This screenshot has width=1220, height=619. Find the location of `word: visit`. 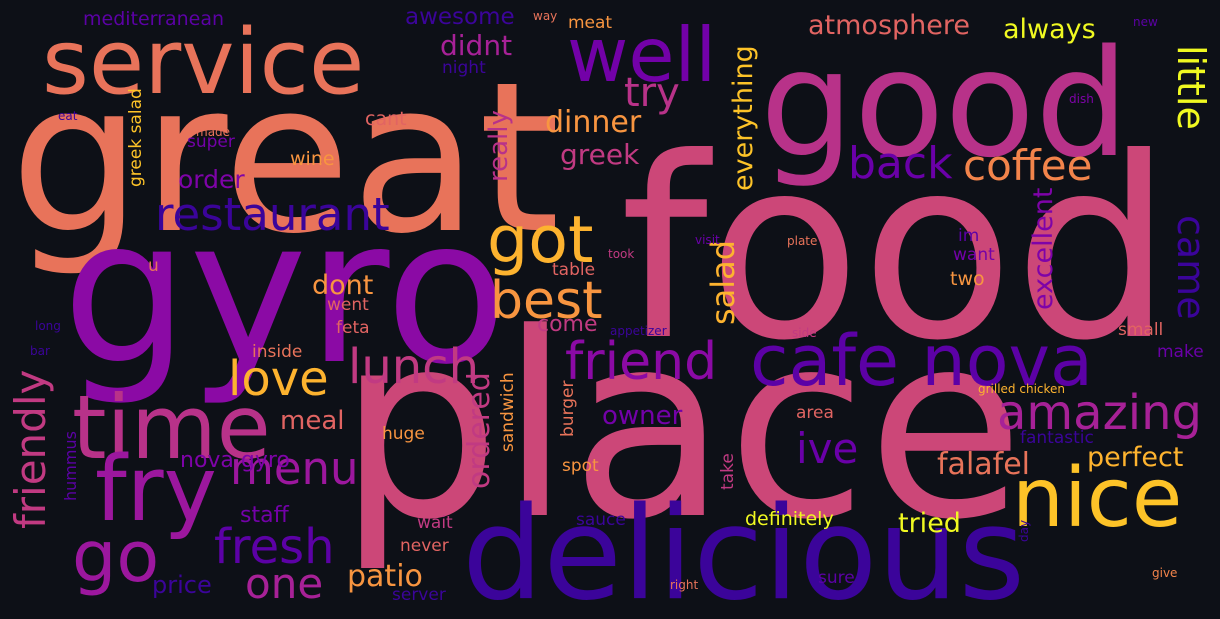

word: visit is located at coordinates (707, 240).